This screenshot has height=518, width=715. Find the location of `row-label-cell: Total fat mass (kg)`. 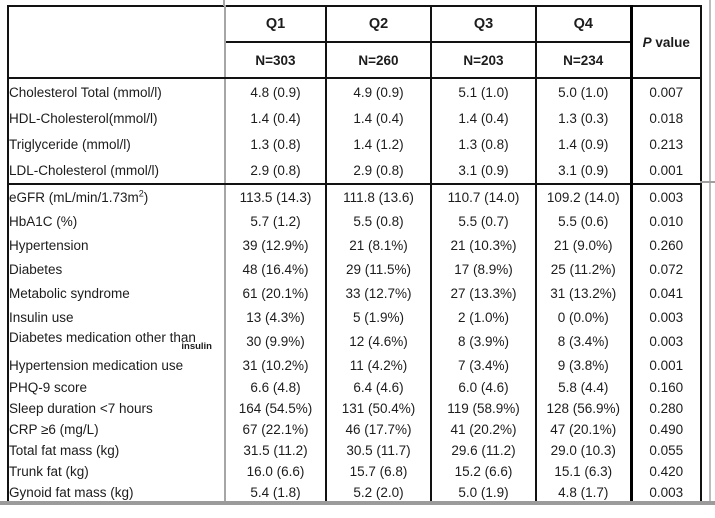

row-label-cell: Total fat mass (kg) is located at coordinates (117, 450).